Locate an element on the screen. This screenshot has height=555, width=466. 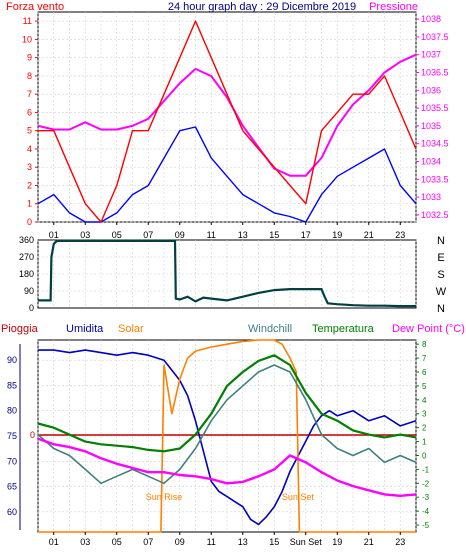
legend-pioggia: Pioggia is located at coordinates (20, 329).